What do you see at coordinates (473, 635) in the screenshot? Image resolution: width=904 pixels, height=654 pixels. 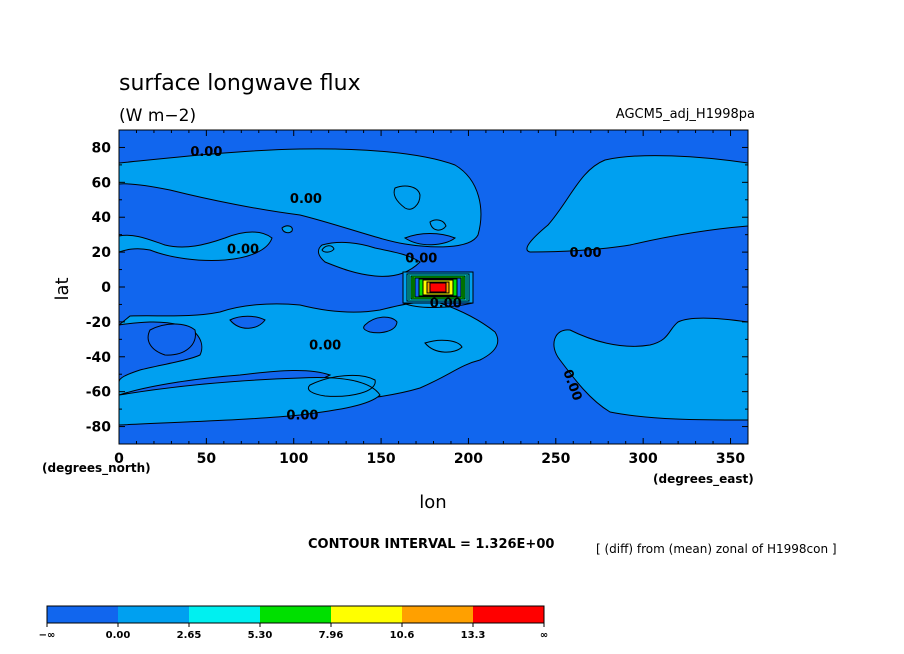 I see `colorbar-label: 13.3` at bounding box center [473, 635].